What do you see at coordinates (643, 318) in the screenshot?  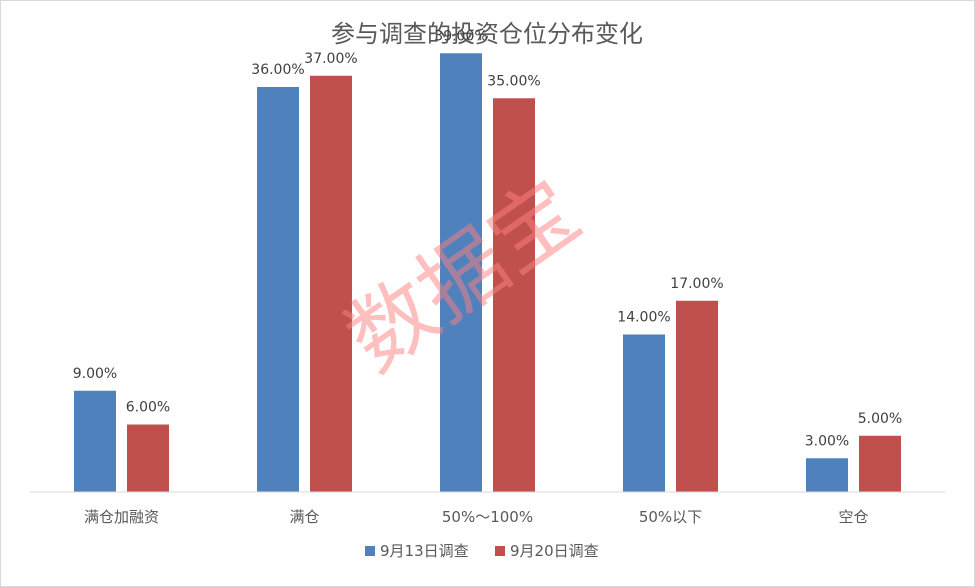 I see `data-label-0-3: 14.00%` at bounding box center [643, 318].